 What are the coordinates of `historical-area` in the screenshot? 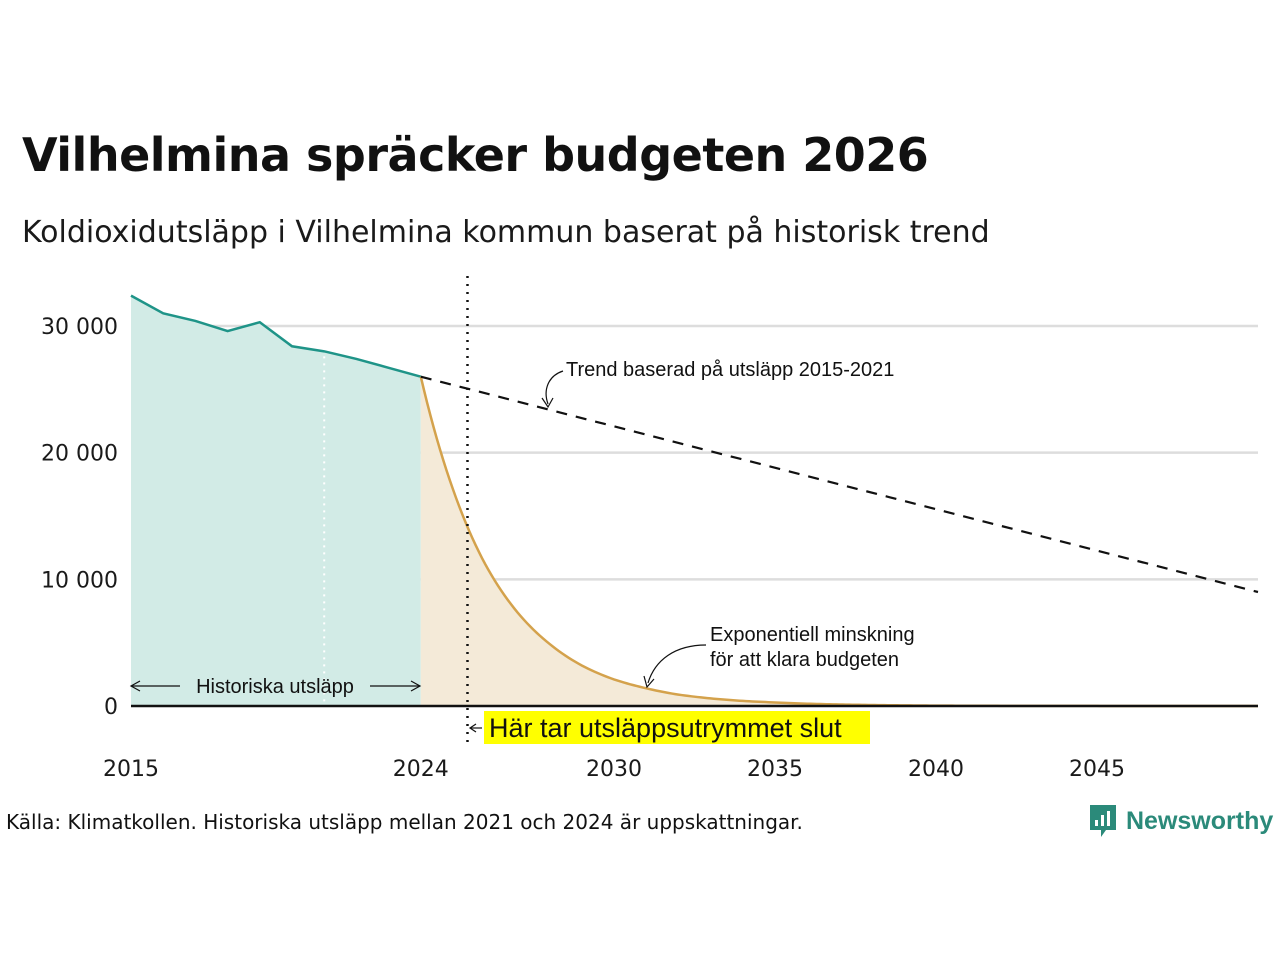 It's located at (276, 500).